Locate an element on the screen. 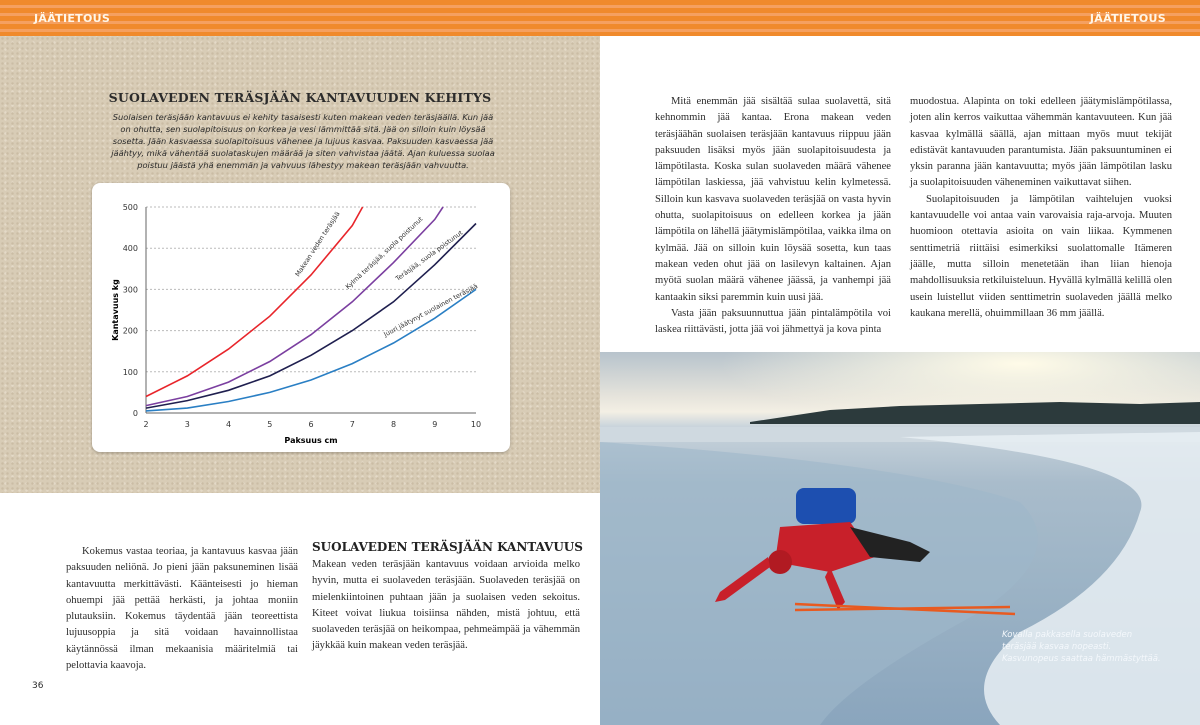 This screenshot has height=725, width=1200. running-header-left: JÄÄTIETOUS is located at coordinates (72, 18).